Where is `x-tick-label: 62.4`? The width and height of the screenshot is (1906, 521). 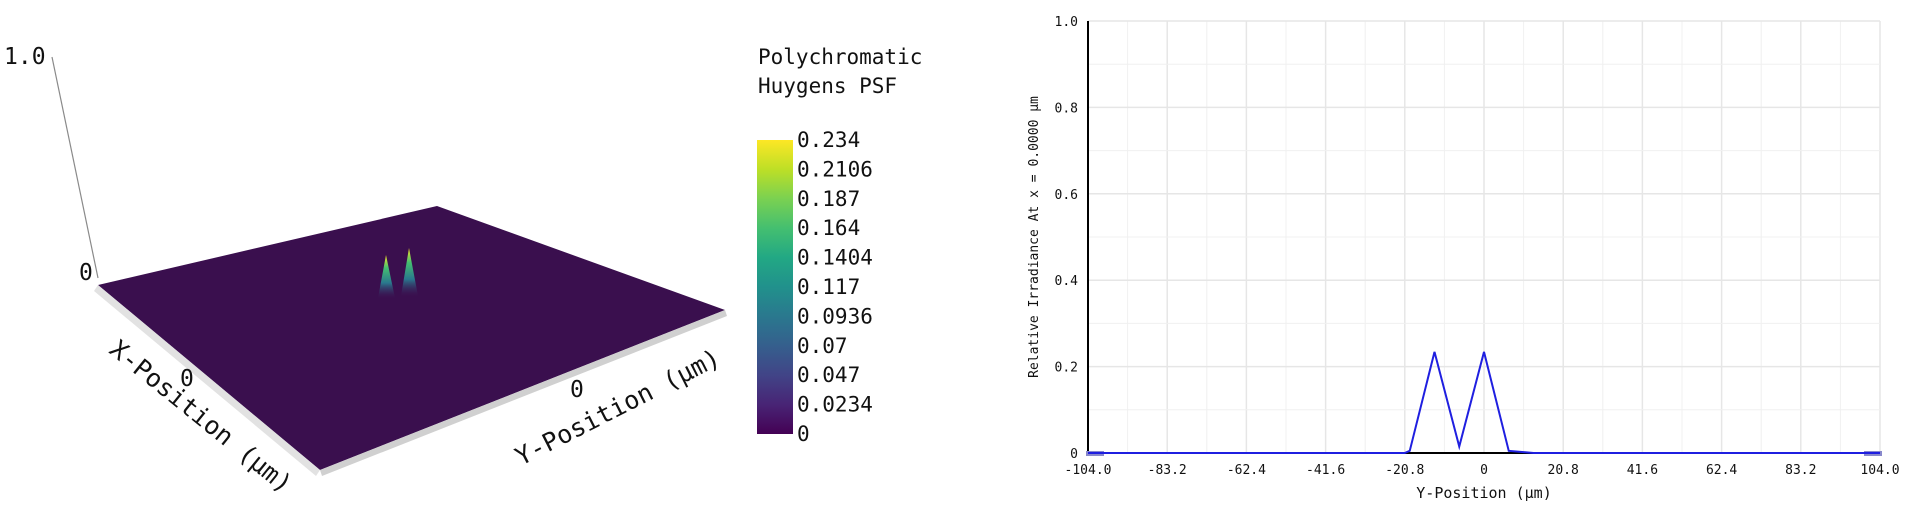 x-tick-label: 62.4 is located at coordinates (1721, 470).